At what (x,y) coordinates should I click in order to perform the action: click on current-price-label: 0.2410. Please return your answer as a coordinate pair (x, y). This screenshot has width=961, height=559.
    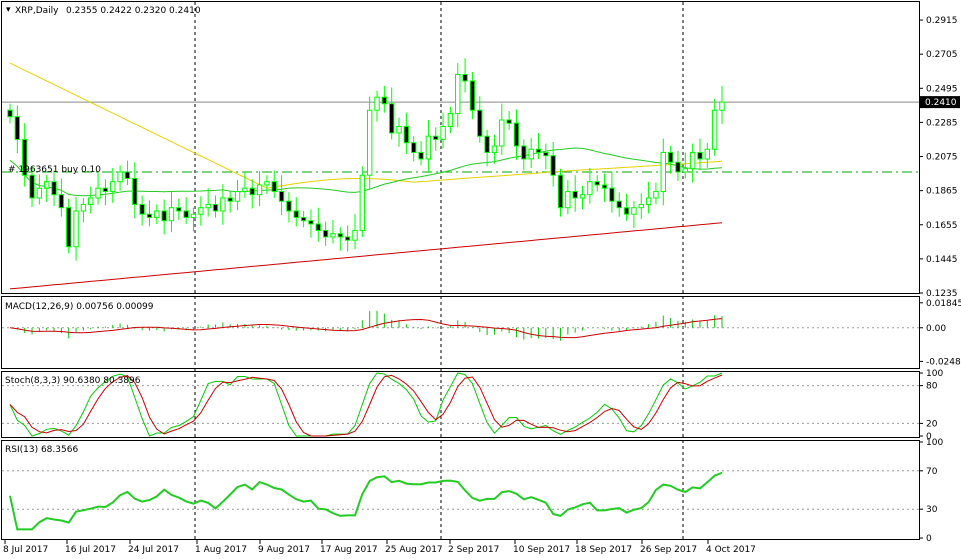
    Looking at the image, I should click on (941, 103).